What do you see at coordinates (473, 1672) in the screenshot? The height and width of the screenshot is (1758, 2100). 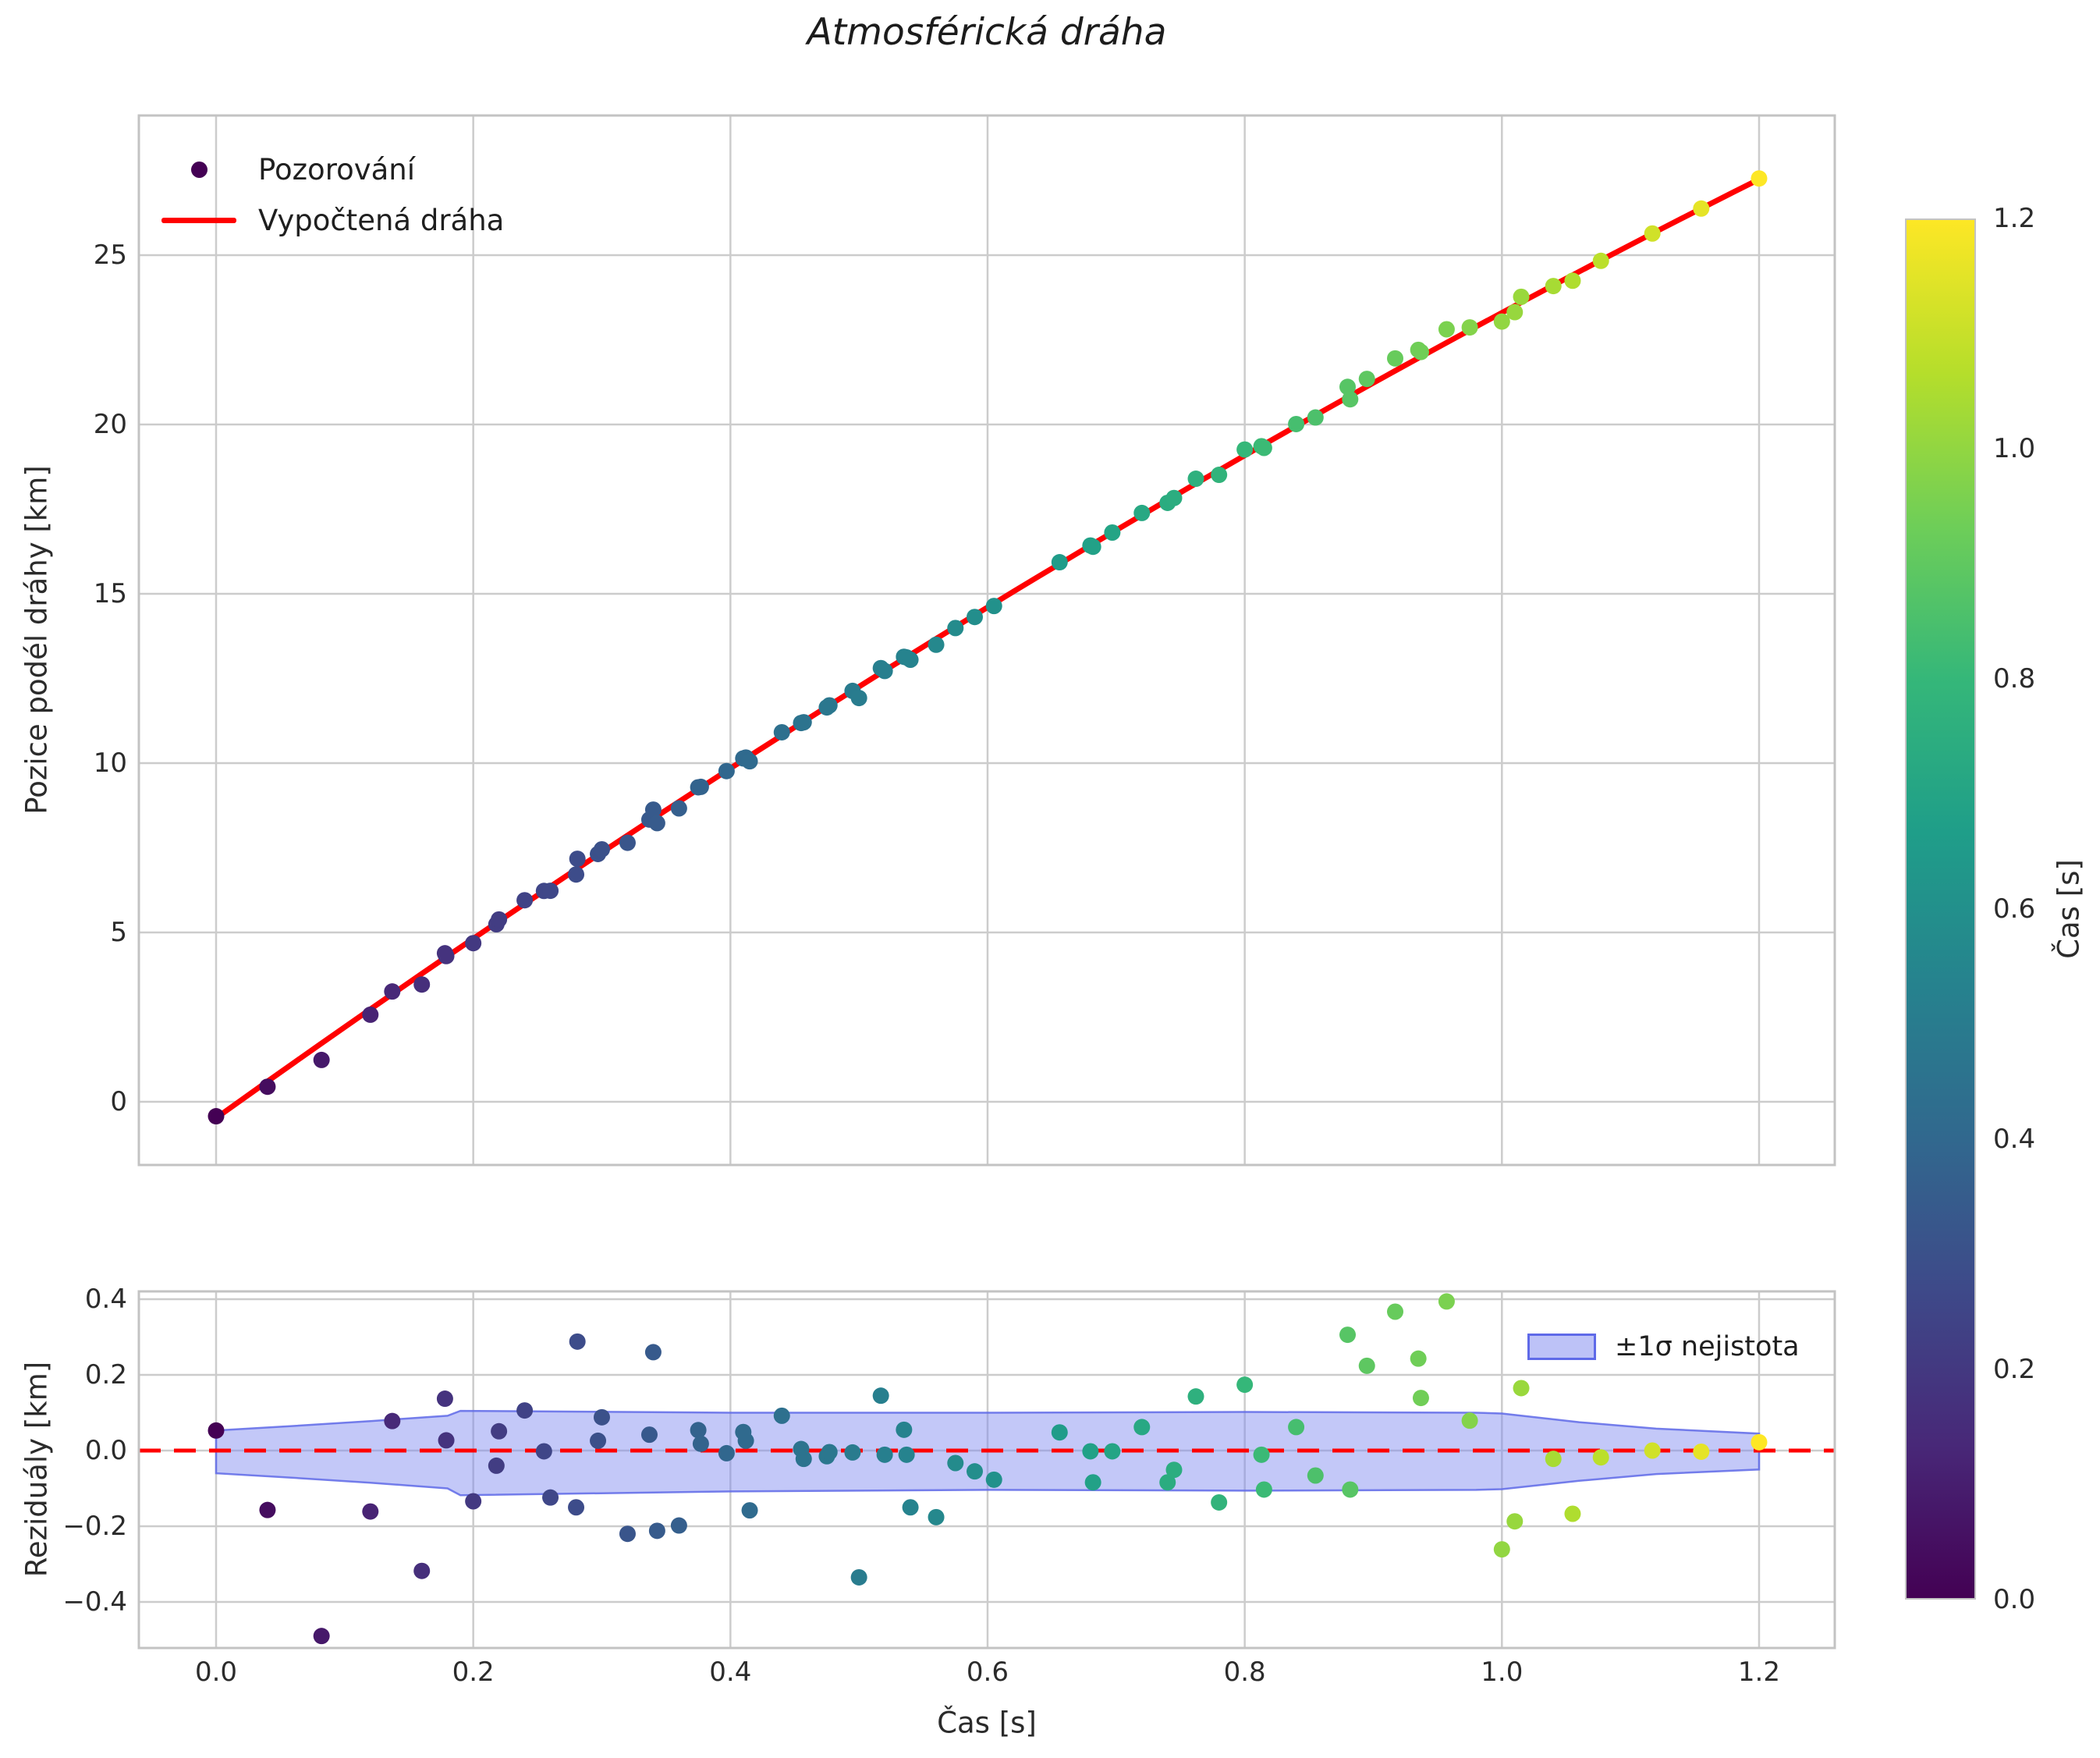 I see `x-tick-label: 0.2` at bounding box center [473, 1672].